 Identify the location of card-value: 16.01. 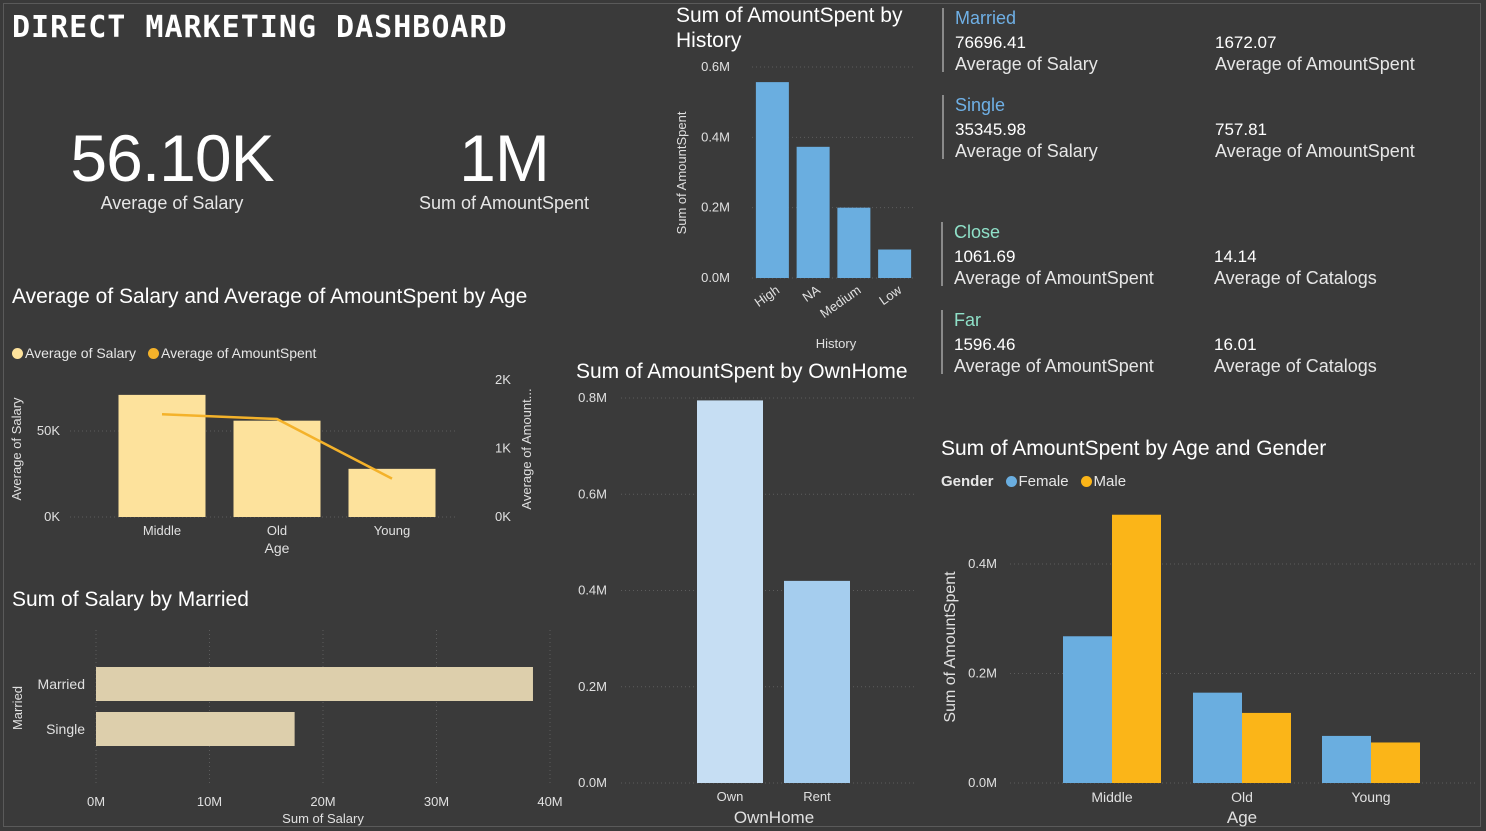
(1235, 344).